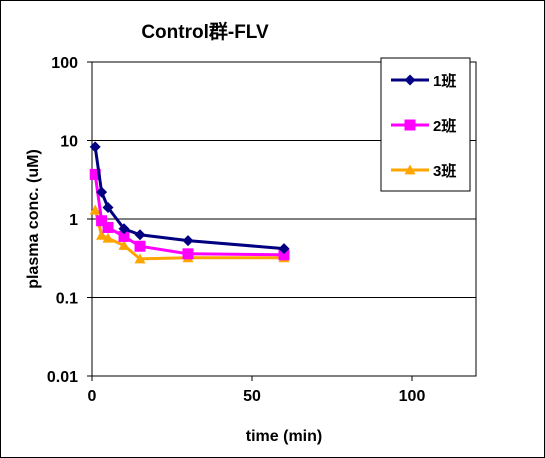  I want to click on x-axis-ticks: 0 50 100, so click(257, 390).